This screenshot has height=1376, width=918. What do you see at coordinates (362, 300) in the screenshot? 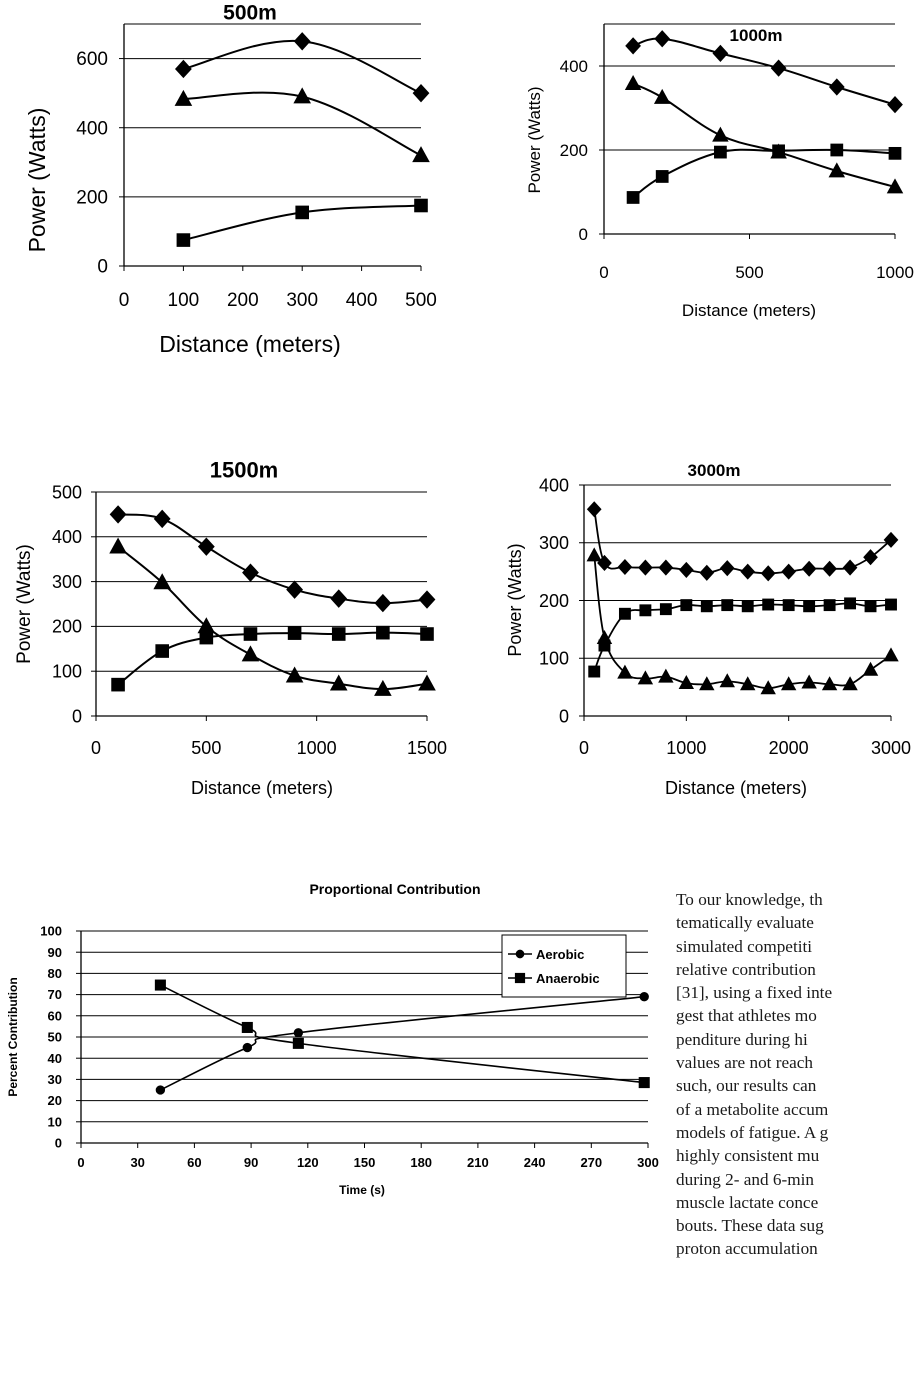
I see `x-tick-label: 400` at bounding box center [362, 300].